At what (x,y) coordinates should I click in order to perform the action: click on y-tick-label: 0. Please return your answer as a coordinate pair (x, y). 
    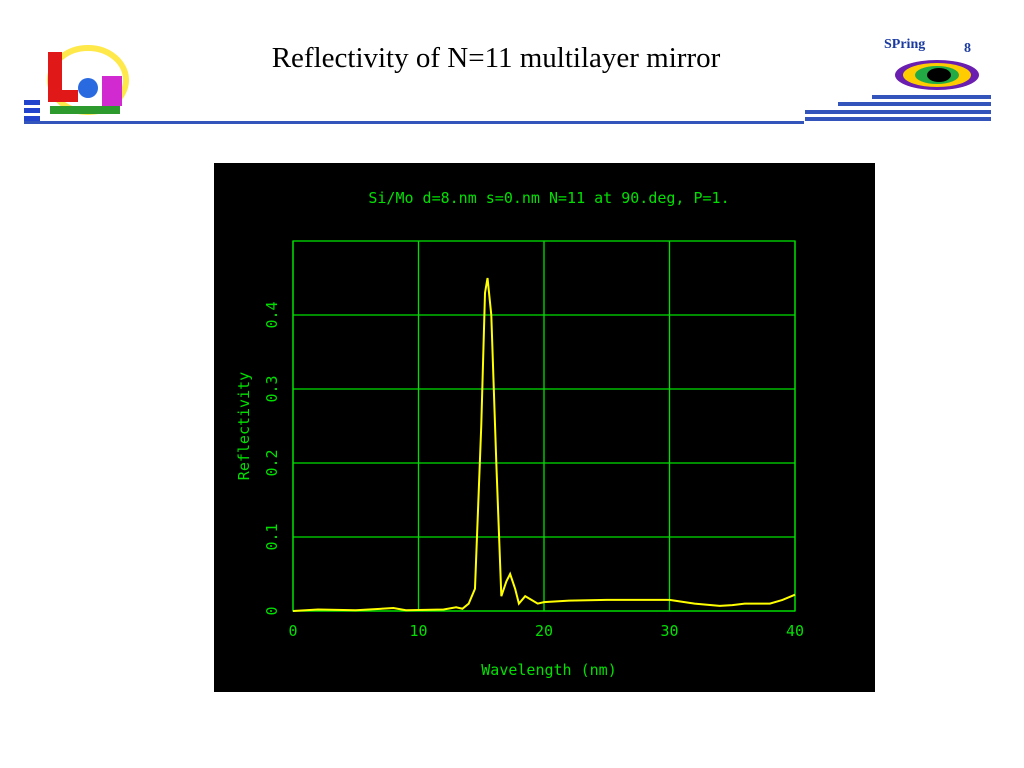
    Looking at the image, I should click on (272, 610).